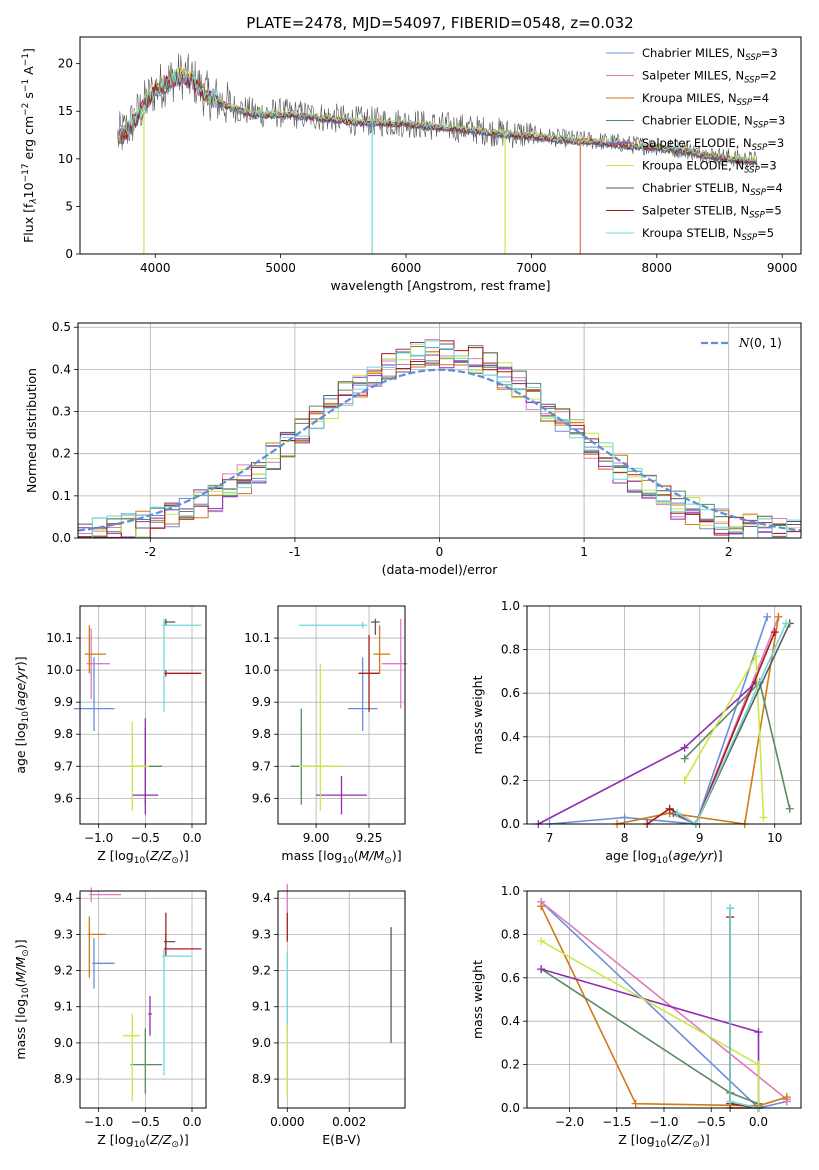 The height and width of the screenshot is (1170, 819). I want to click on x-tick-label: 1, so click(584, 552).